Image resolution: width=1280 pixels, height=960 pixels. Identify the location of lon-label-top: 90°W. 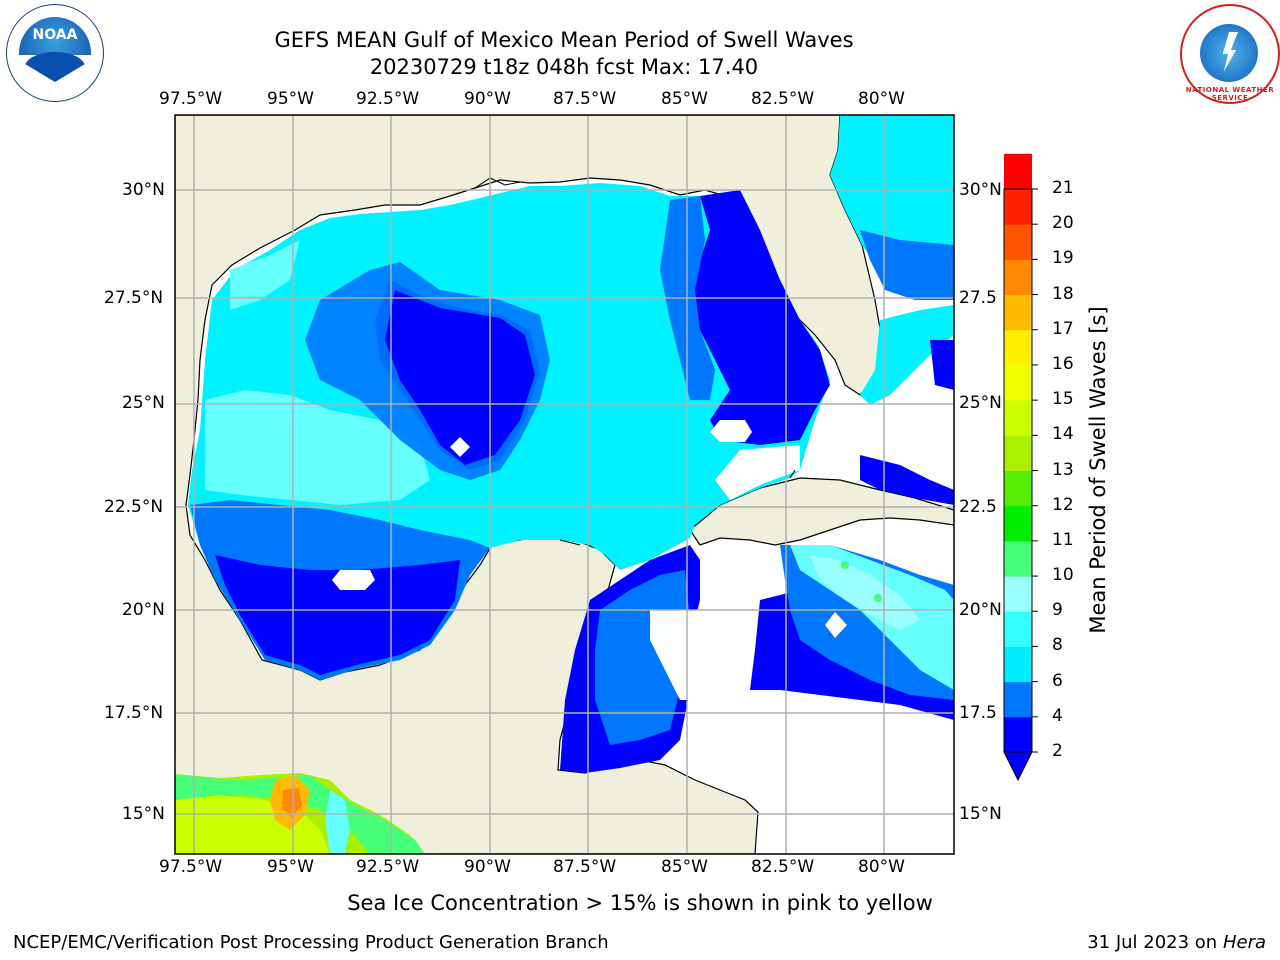
(487, 99).